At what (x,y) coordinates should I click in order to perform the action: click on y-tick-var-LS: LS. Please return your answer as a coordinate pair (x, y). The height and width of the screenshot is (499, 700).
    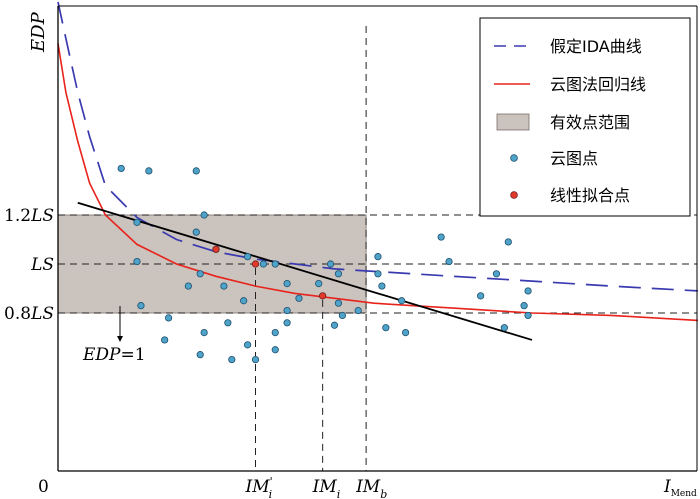
    Looking at the image, I should click on (42, 265).